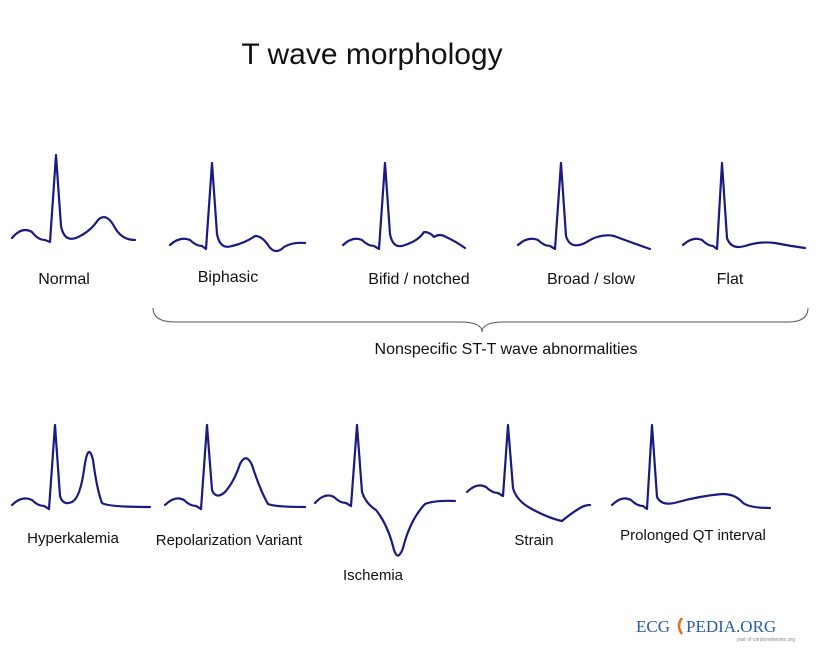 The width and height of the screenshot is (820, 652). What do you see at coordinates (480, 320) in the screenshot?
I see `brace` at bounding box center [480, 320].